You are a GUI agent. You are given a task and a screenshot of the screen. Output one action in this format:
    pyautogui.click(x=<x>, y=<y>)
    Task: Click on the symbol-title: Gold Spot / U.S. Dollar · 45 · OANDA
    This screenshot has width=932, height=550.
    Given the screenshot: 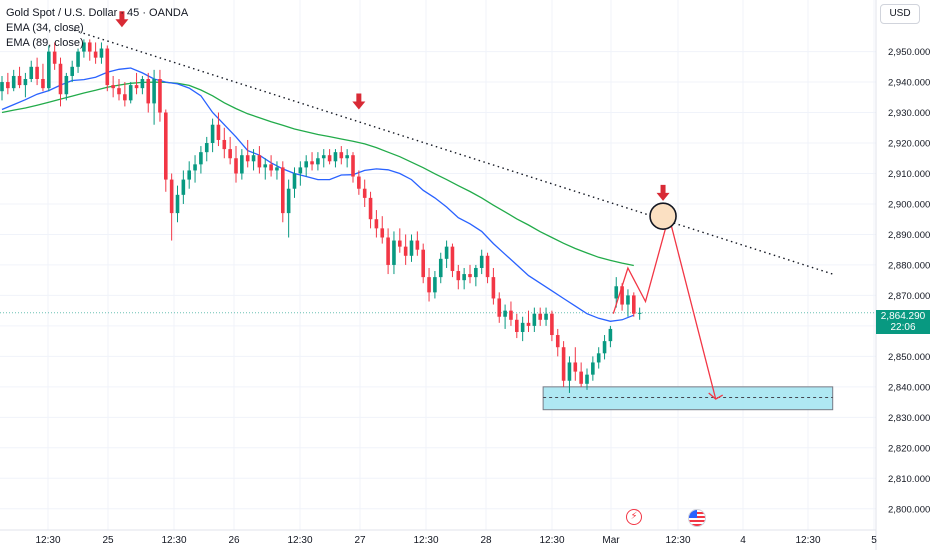 What is the action you would take?
    pyautogui.click(x=97, y=13)
    